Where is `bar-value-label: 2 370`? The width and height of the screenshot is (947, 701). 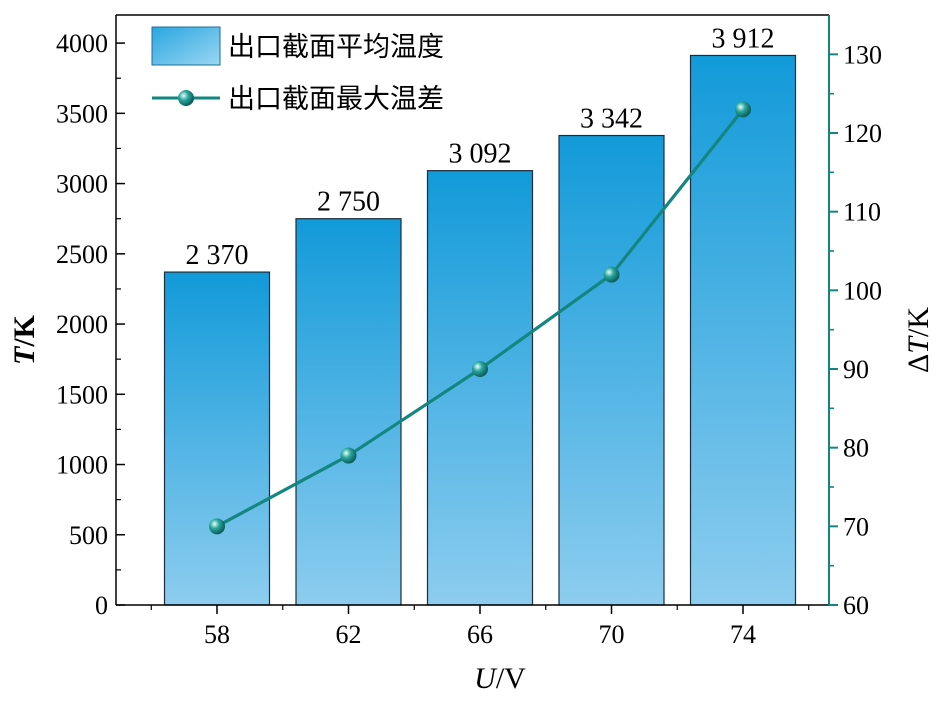 bar-value-label: 2 370 is located at coordinates (217, 255).